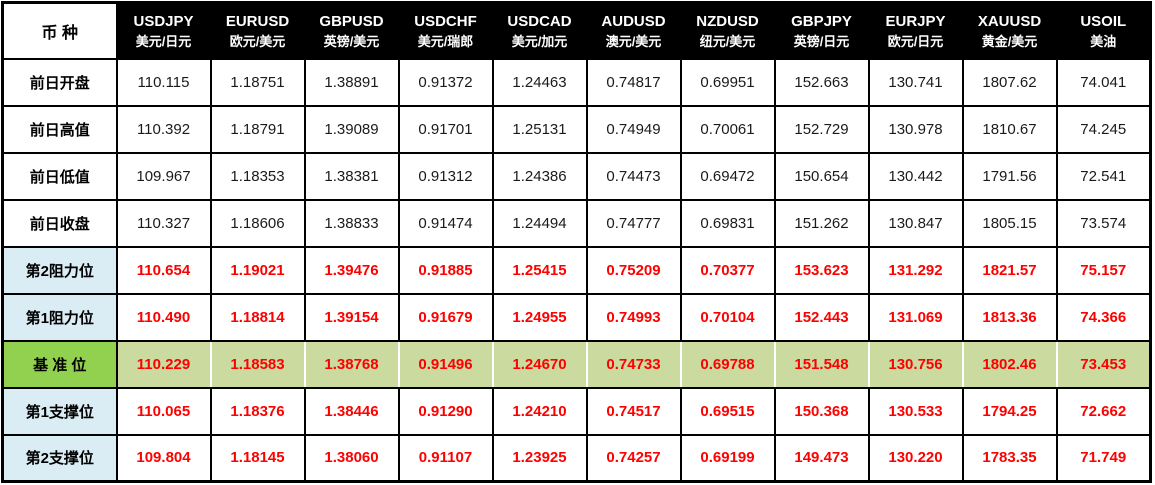 The height and width of the screenshot is (485, 1155). What do you see at coordinates (257, 22) in the screenshot?
I see `pair-code: EURUSD` at bounding box center [257, 22].